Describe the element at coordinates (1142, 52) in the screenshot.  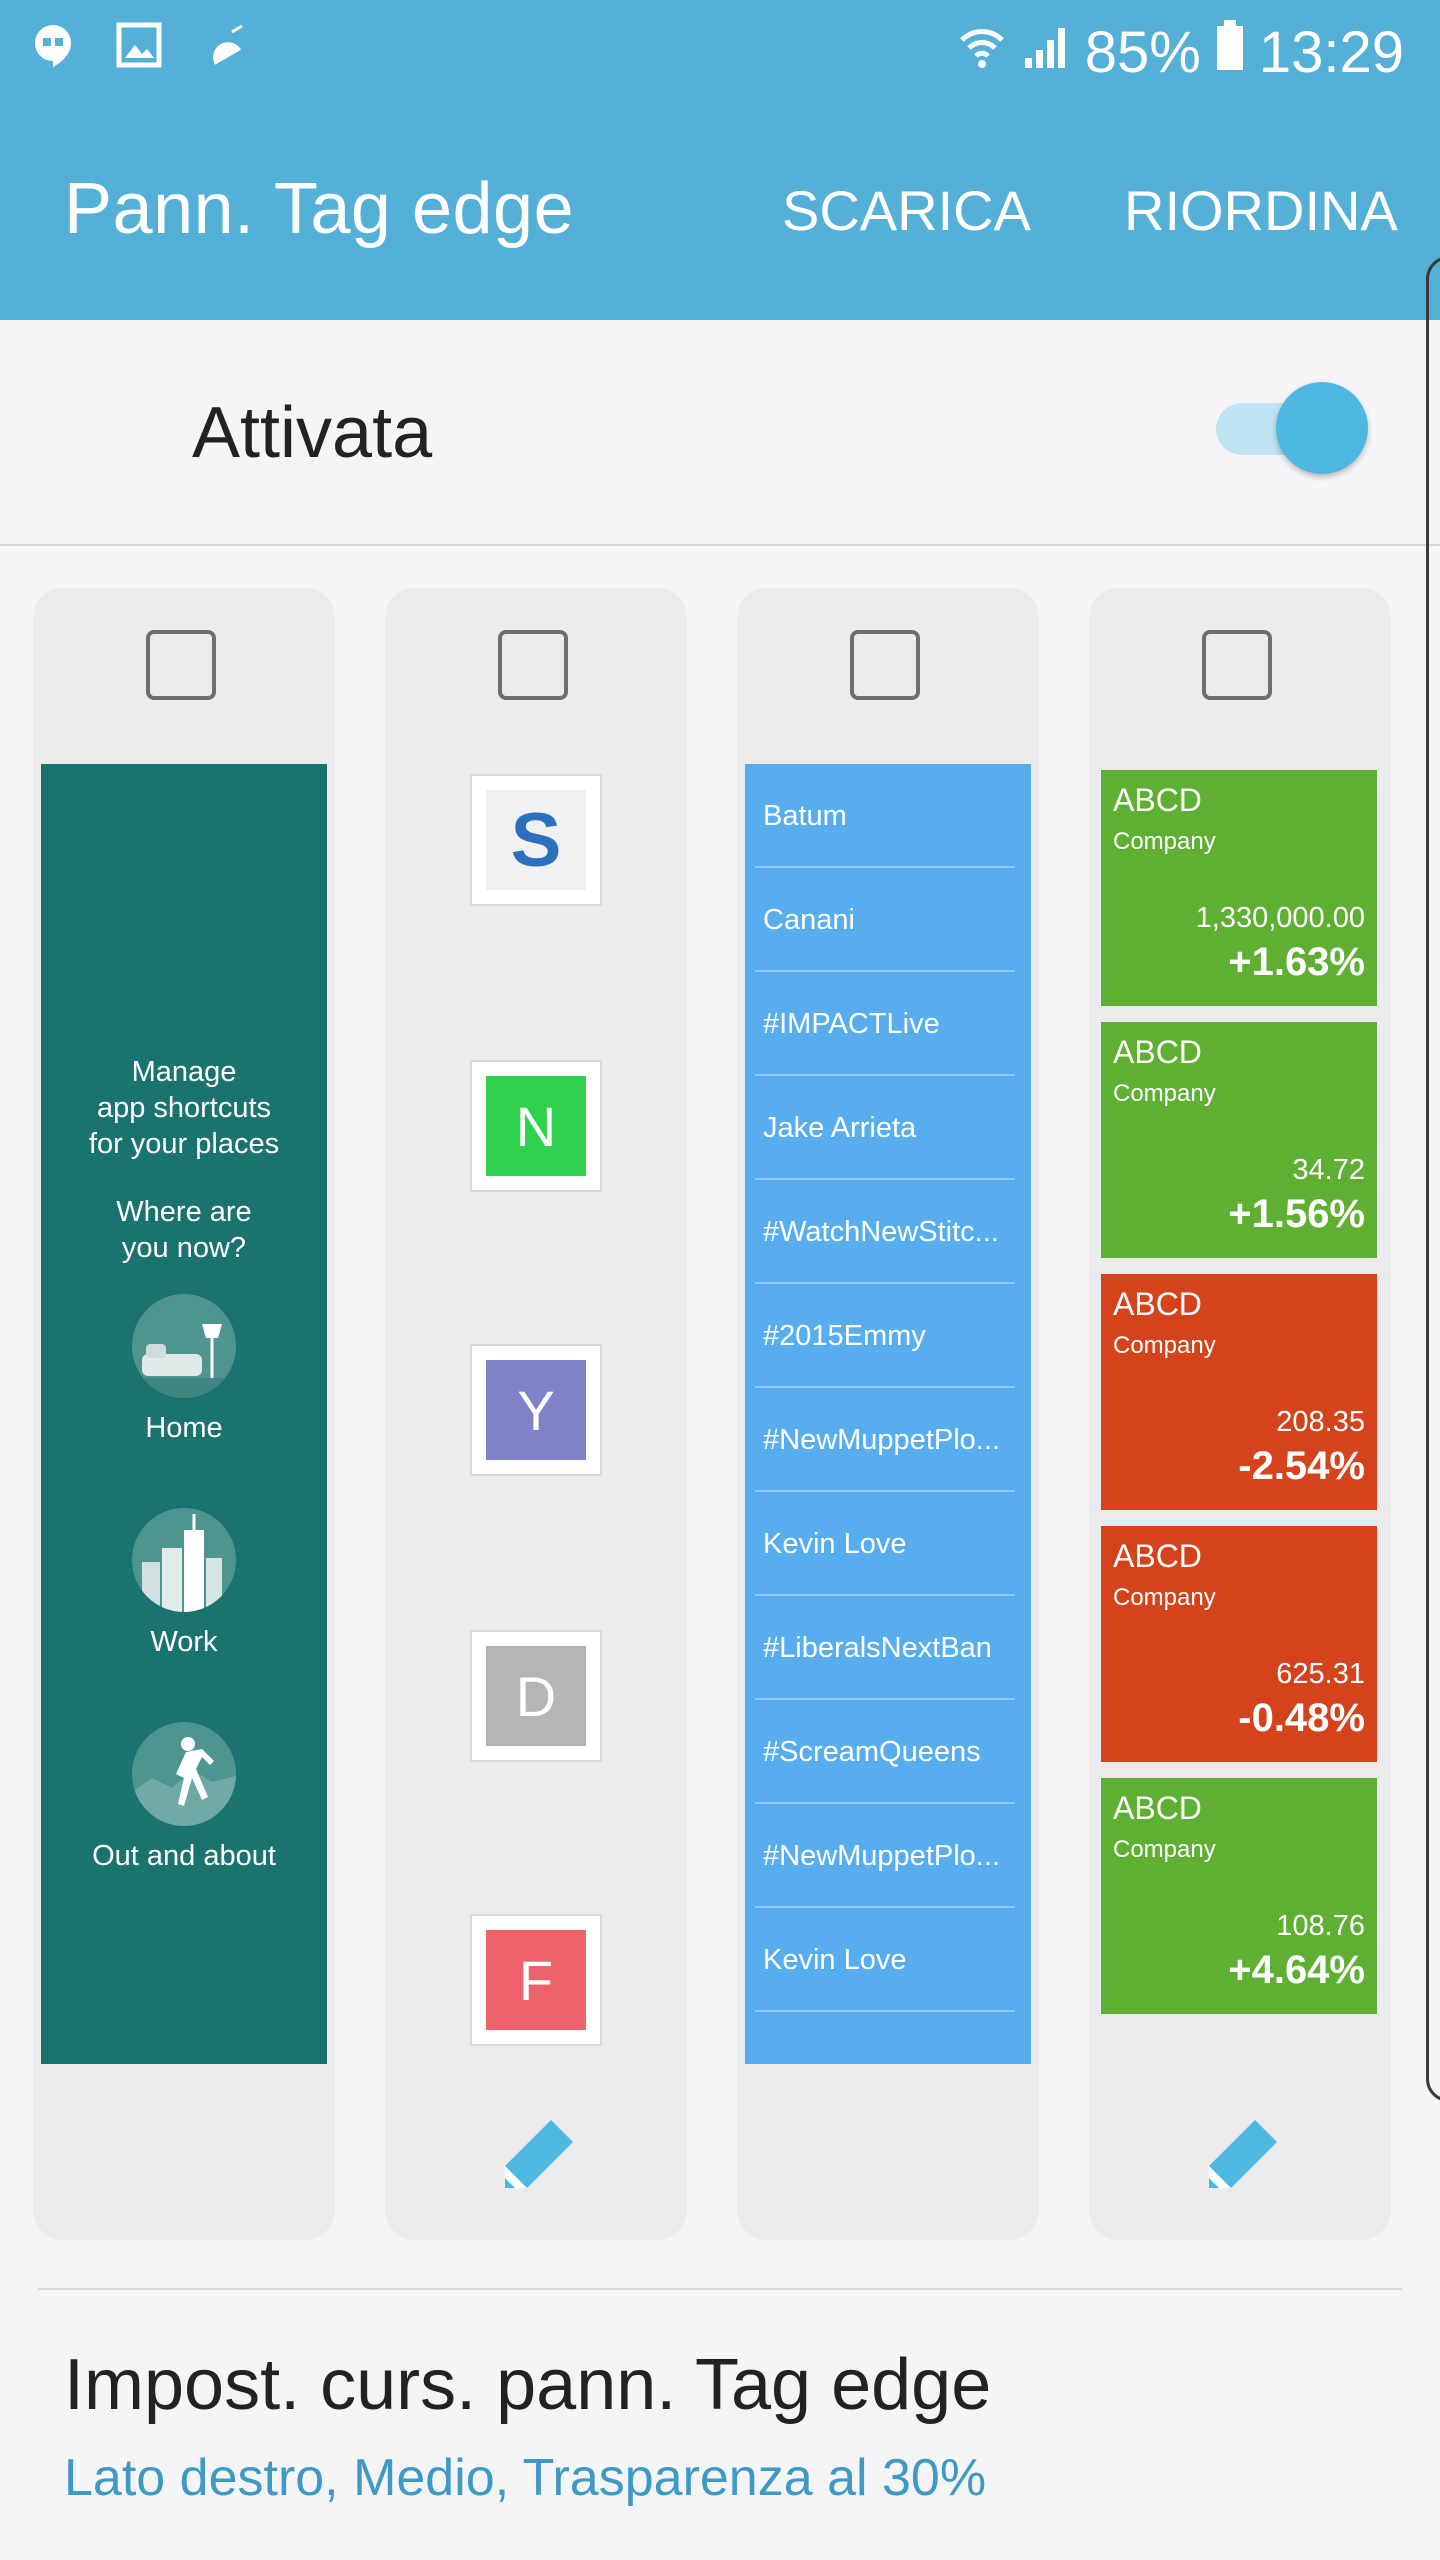
I see `battery-percent: 85%` at that location.